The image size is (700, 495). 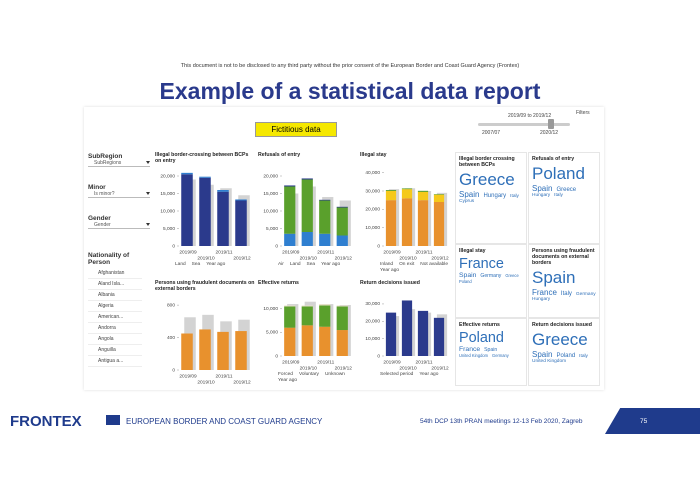 I want to click on legend-label: Inland, so click(x=387, y=264).